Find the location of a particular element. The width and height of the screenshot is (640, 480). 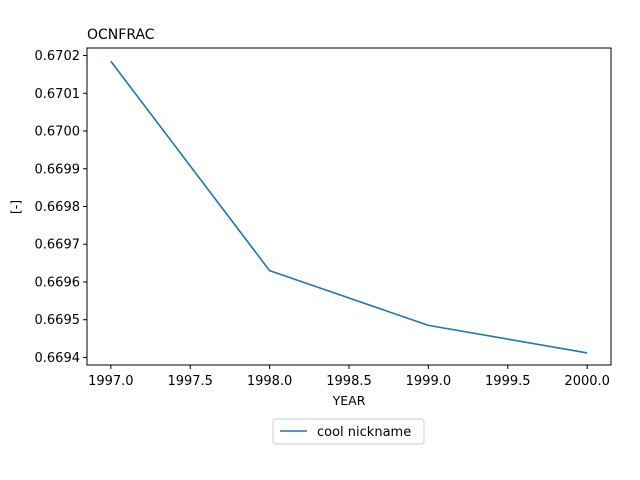

legend: cool nickname is located at coordinates (348, 431).